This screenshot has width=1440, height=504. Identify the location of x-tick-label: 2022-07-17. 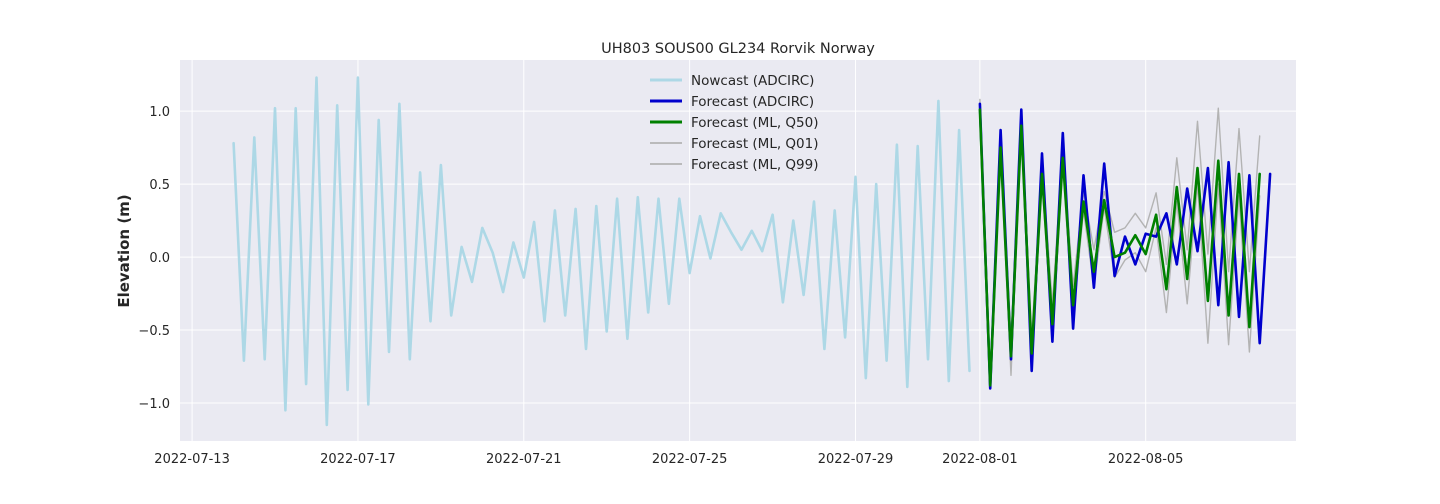
(358, 459).